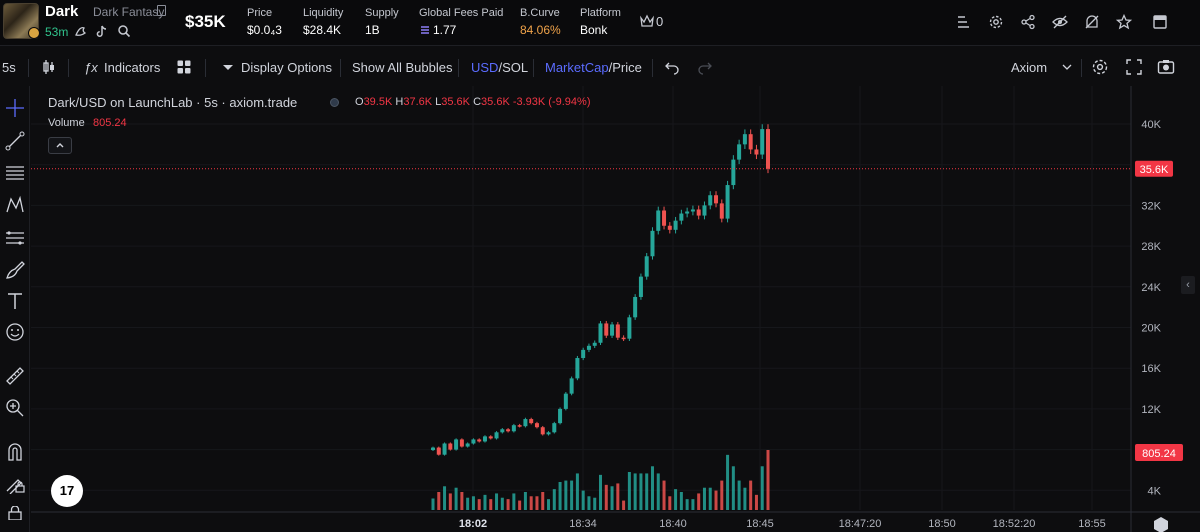  Describe the element at coordinates (15, 205) in the screenshot. I see `pattern-icon` at that location.